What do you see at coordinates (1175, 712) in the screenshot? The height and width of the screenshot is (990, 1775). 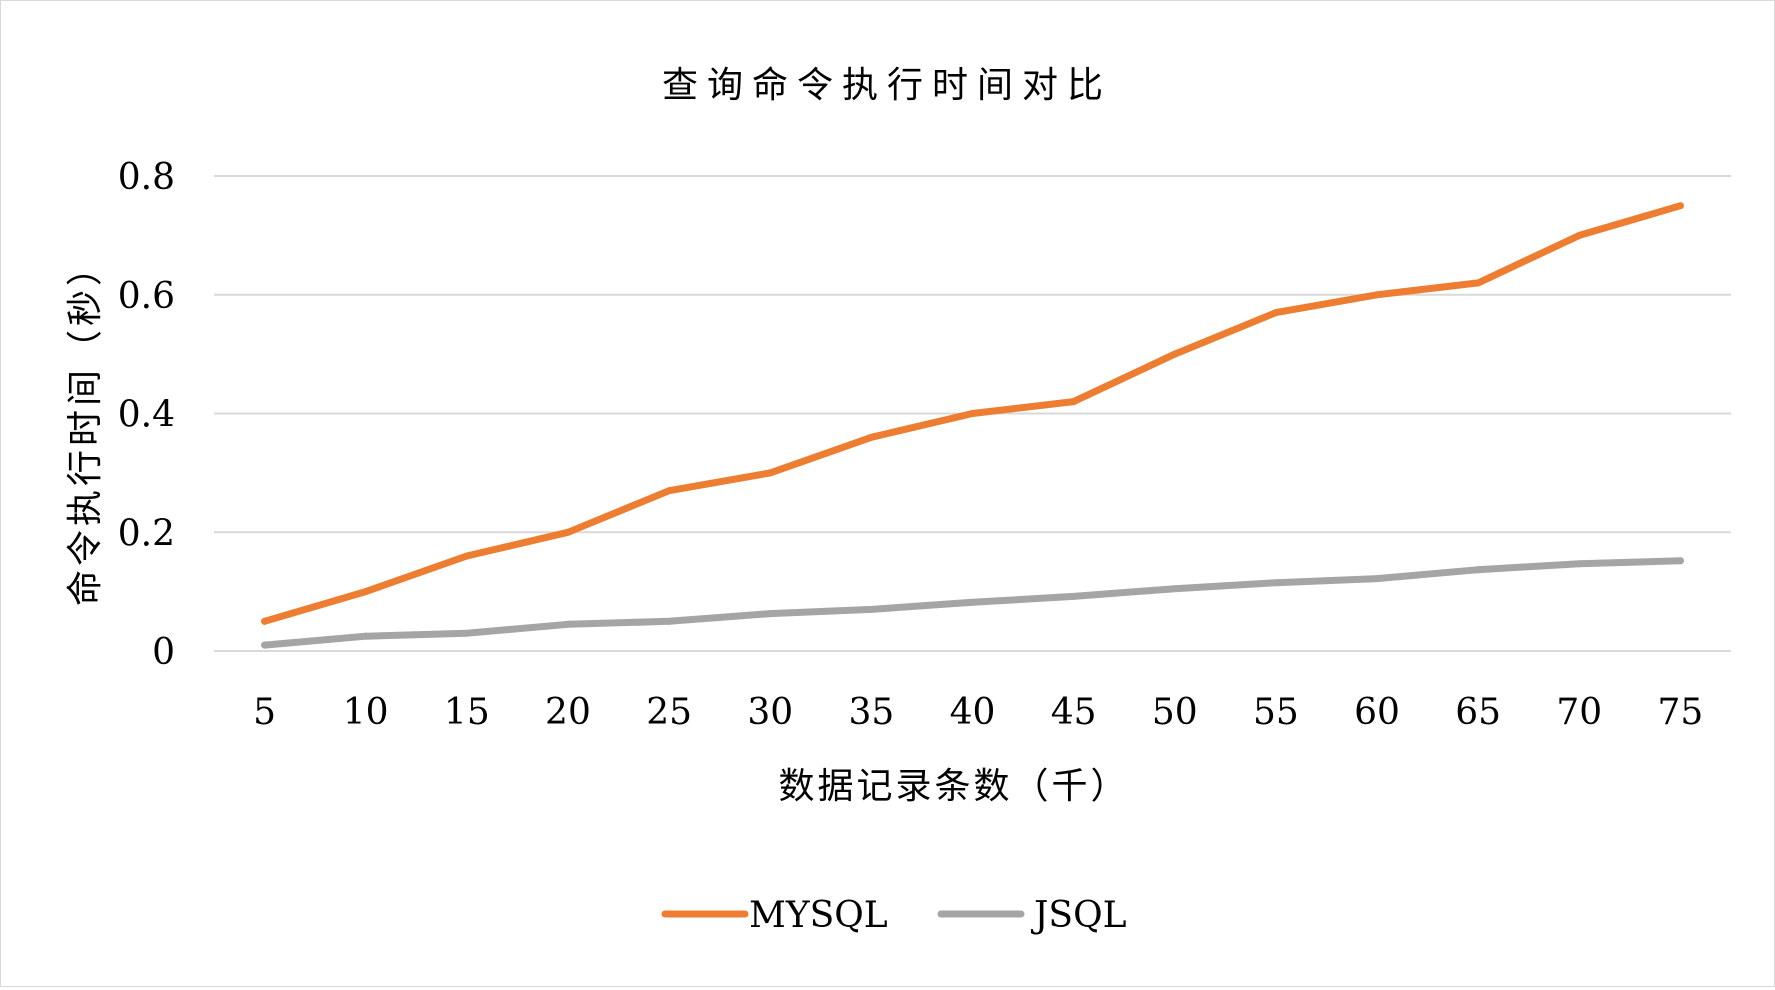 I see `x-tick-label: 50` at bounding box center [1175, 712].